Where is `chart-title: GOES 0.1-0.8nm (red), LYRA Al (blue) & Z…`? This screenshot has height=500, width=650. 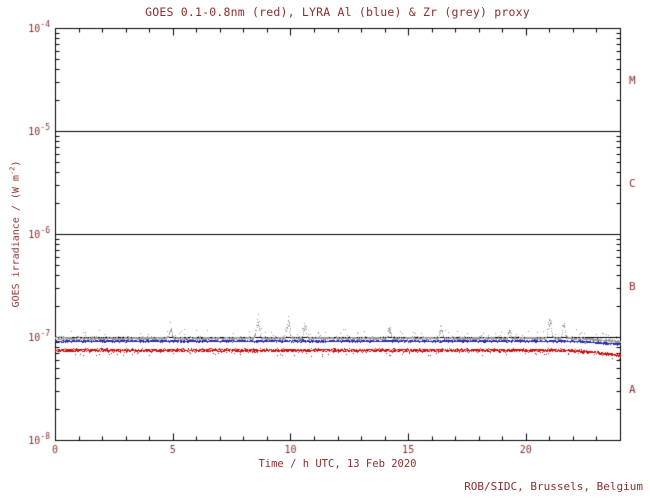
chart-title: GOES 0.1-0.8nm (red), LYRA Al (blue) & Z… is located at coordinates (337, 12).